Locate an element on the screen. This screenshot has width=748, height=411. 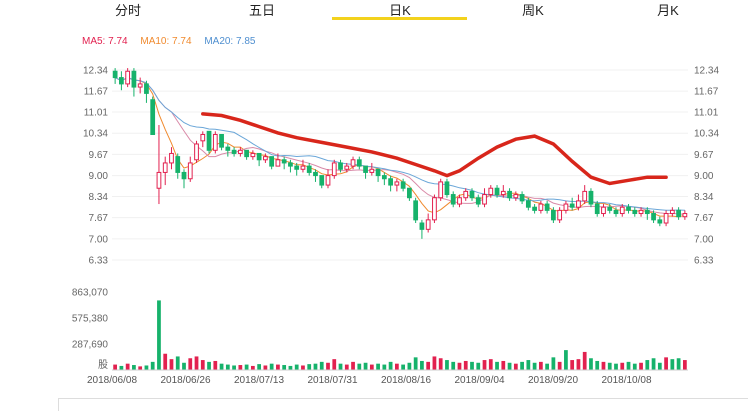
date-tick-label: 2018/09/04 is located at coordinates (479, 380).